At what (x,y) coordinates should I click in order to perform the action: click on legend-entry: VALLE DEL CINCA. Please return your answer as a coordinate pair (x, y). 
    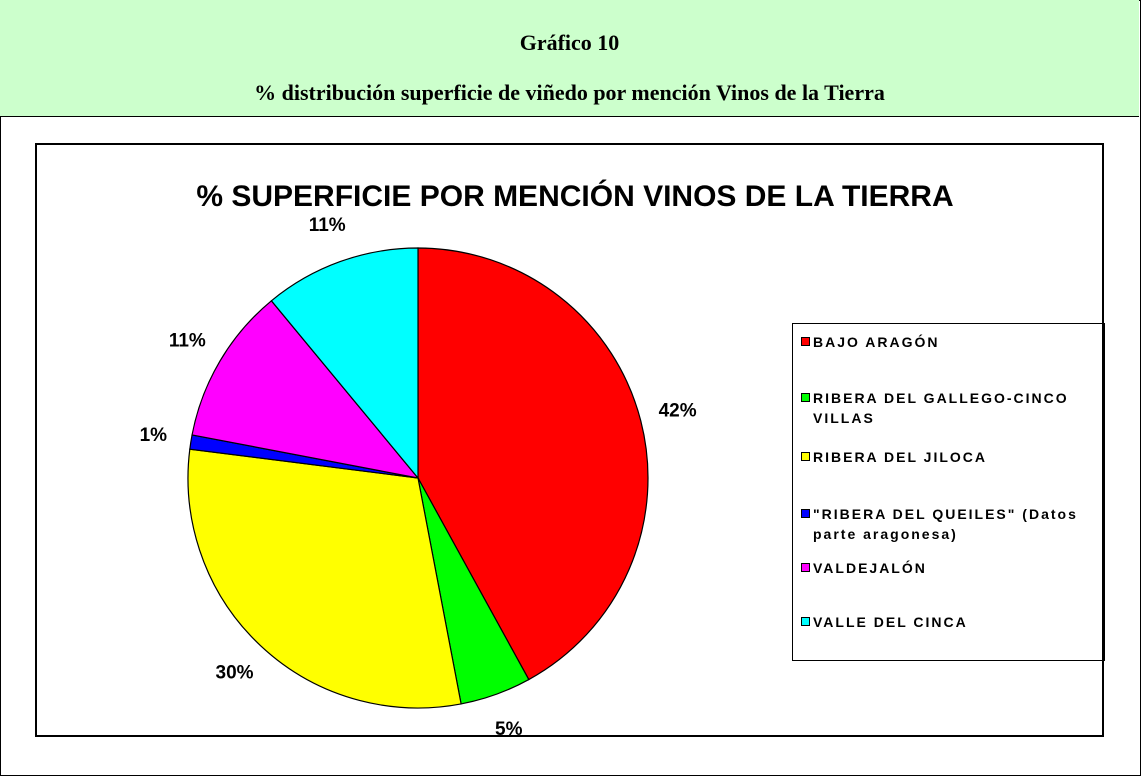
    Looking at the image, I should click on (951, 622).